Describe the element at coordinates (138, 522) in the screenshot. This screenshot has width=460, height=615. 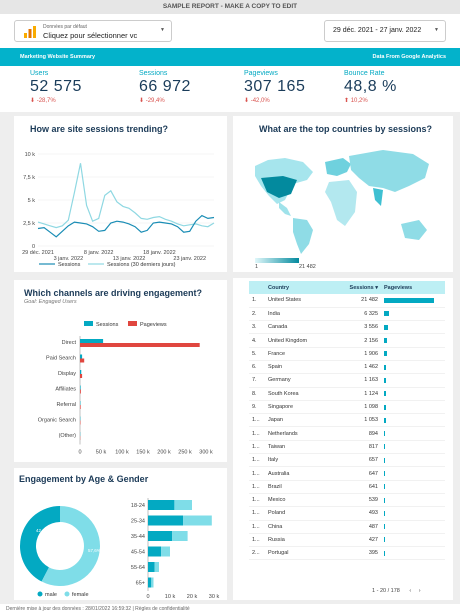
I see `age-label: 25-34` at that location.